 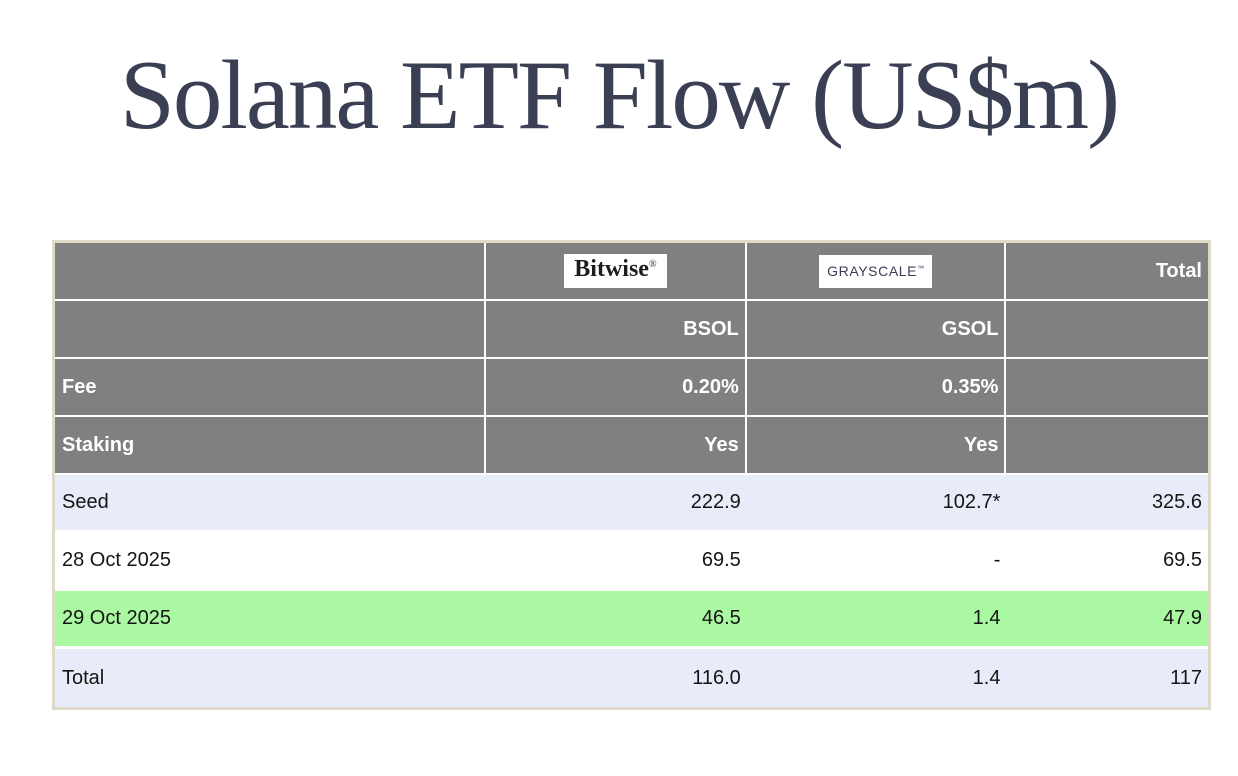 What do you see at coordinates (271, 620) in the screenshot?
I see `oct29-label: 29 Oct 2025` at bounding box center [271, 620].